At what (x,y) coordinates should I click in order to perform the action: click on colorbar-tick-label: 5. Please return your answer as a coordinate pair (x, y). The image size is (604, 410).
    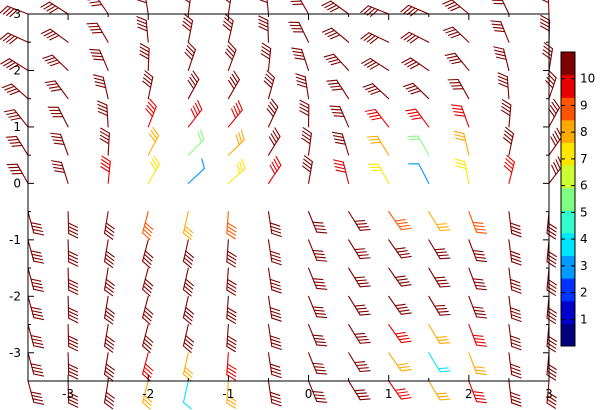
    Looking at the image, I should click on (584, 212).